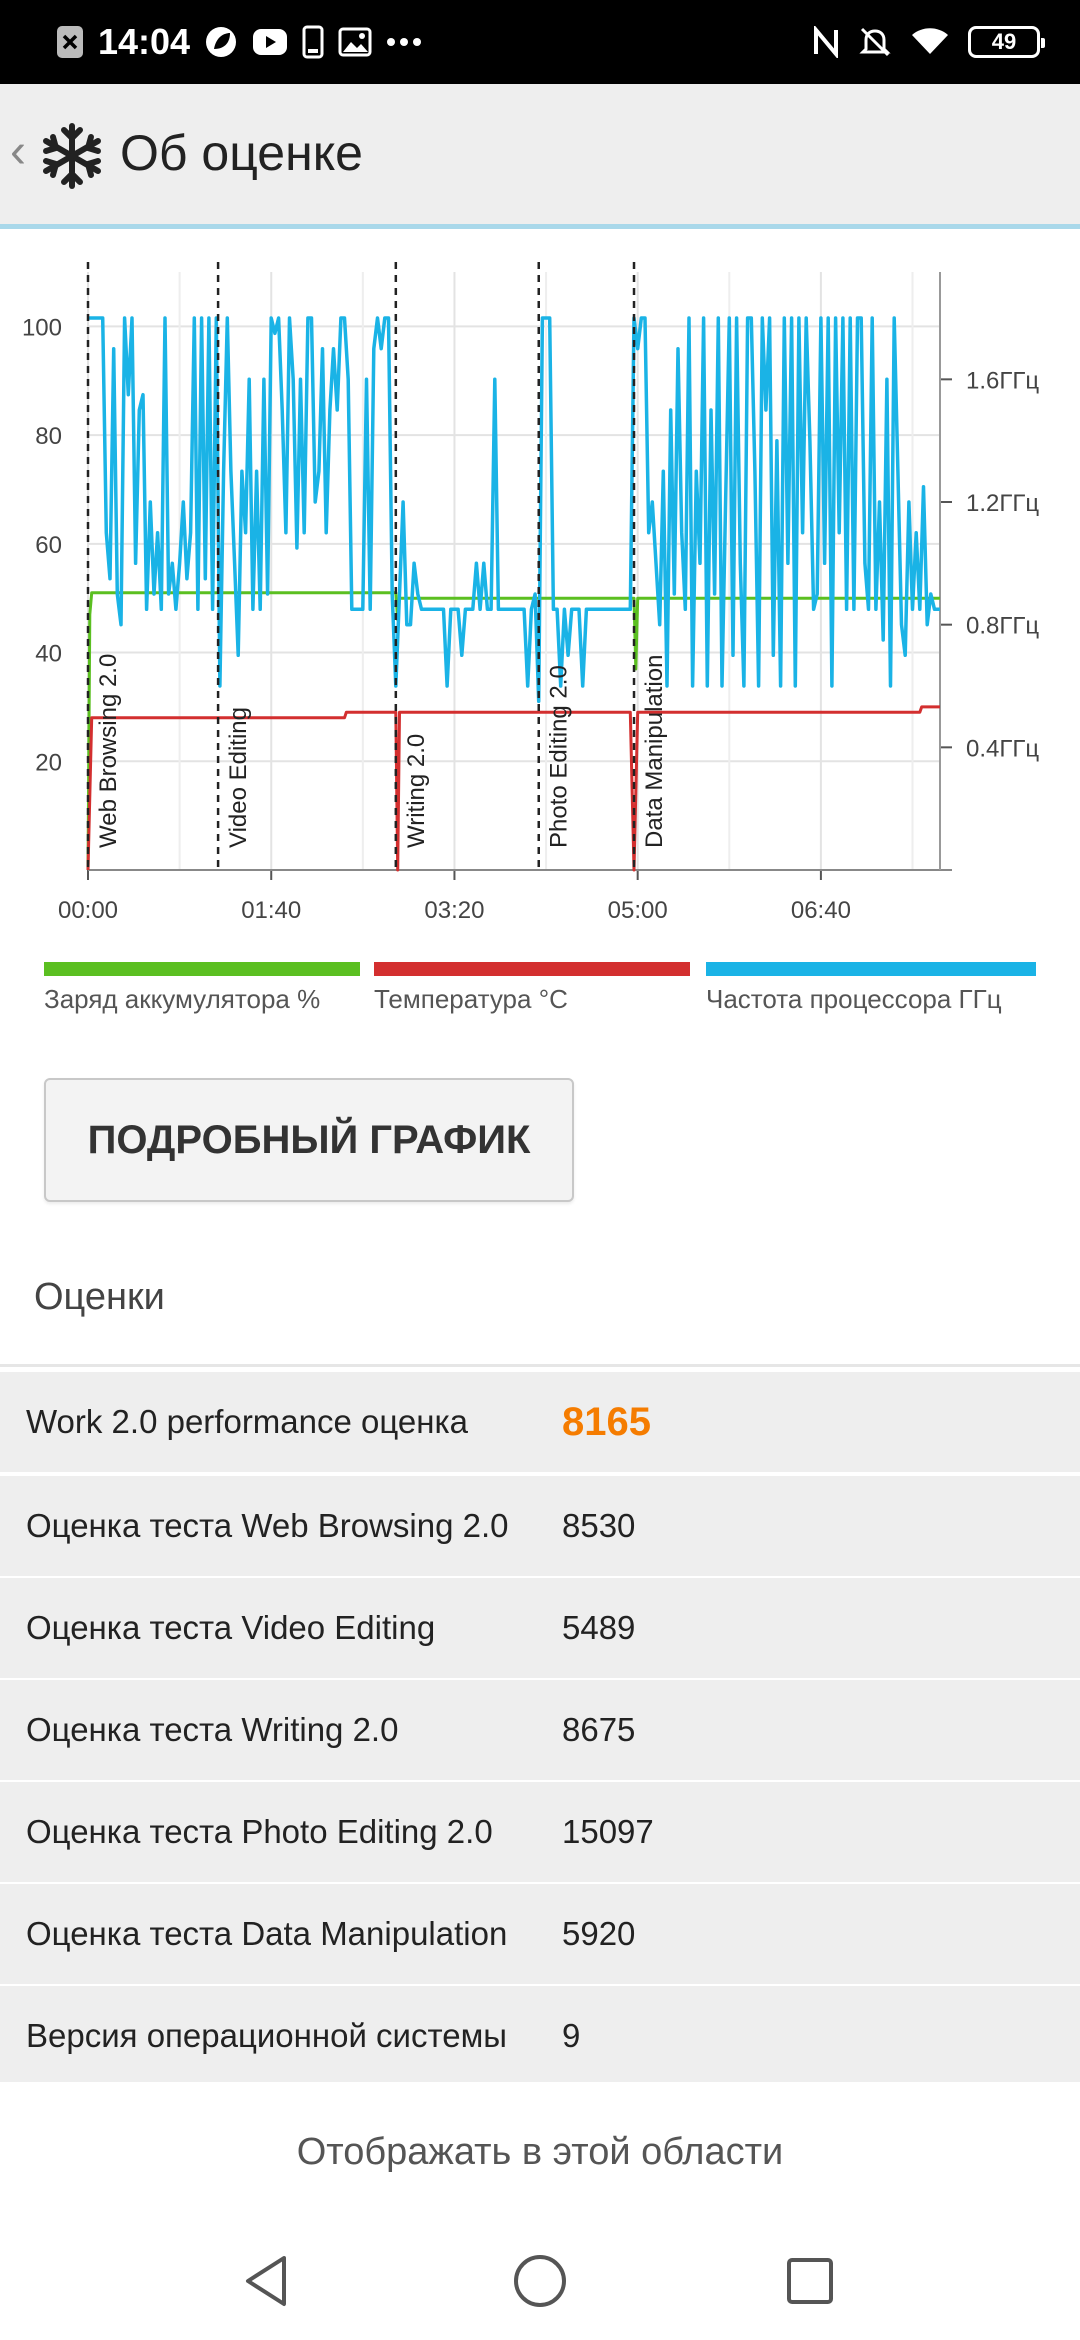 Image resolution: width=1080 pixels, height=2340 pixels. Describe the element at coordinates (309, 1140) in the screenshot. I see `detailed-chart-button: ПОДРОБНЫЙ ГРАФИК` at that location.